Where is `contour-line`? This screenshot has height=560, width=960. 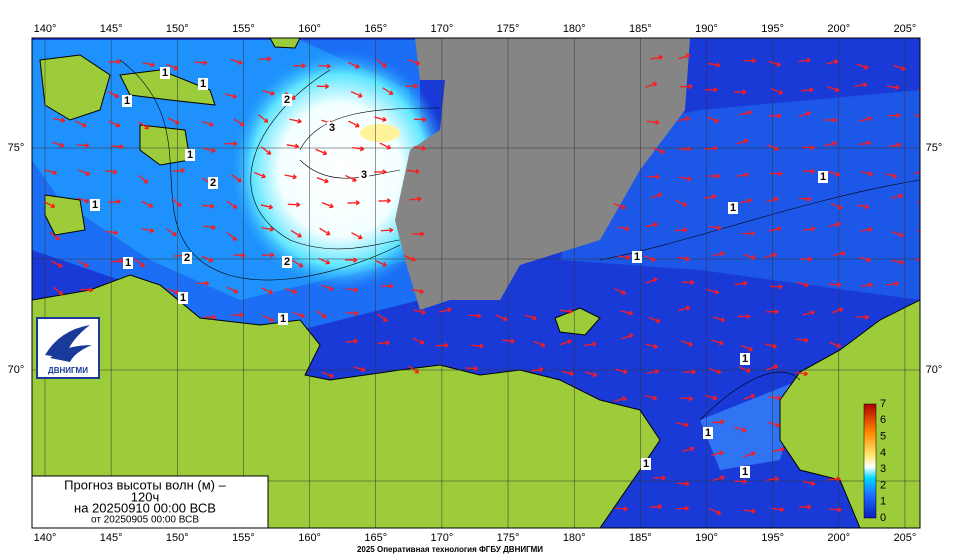 contour-line is located at coordinates (260, 170).